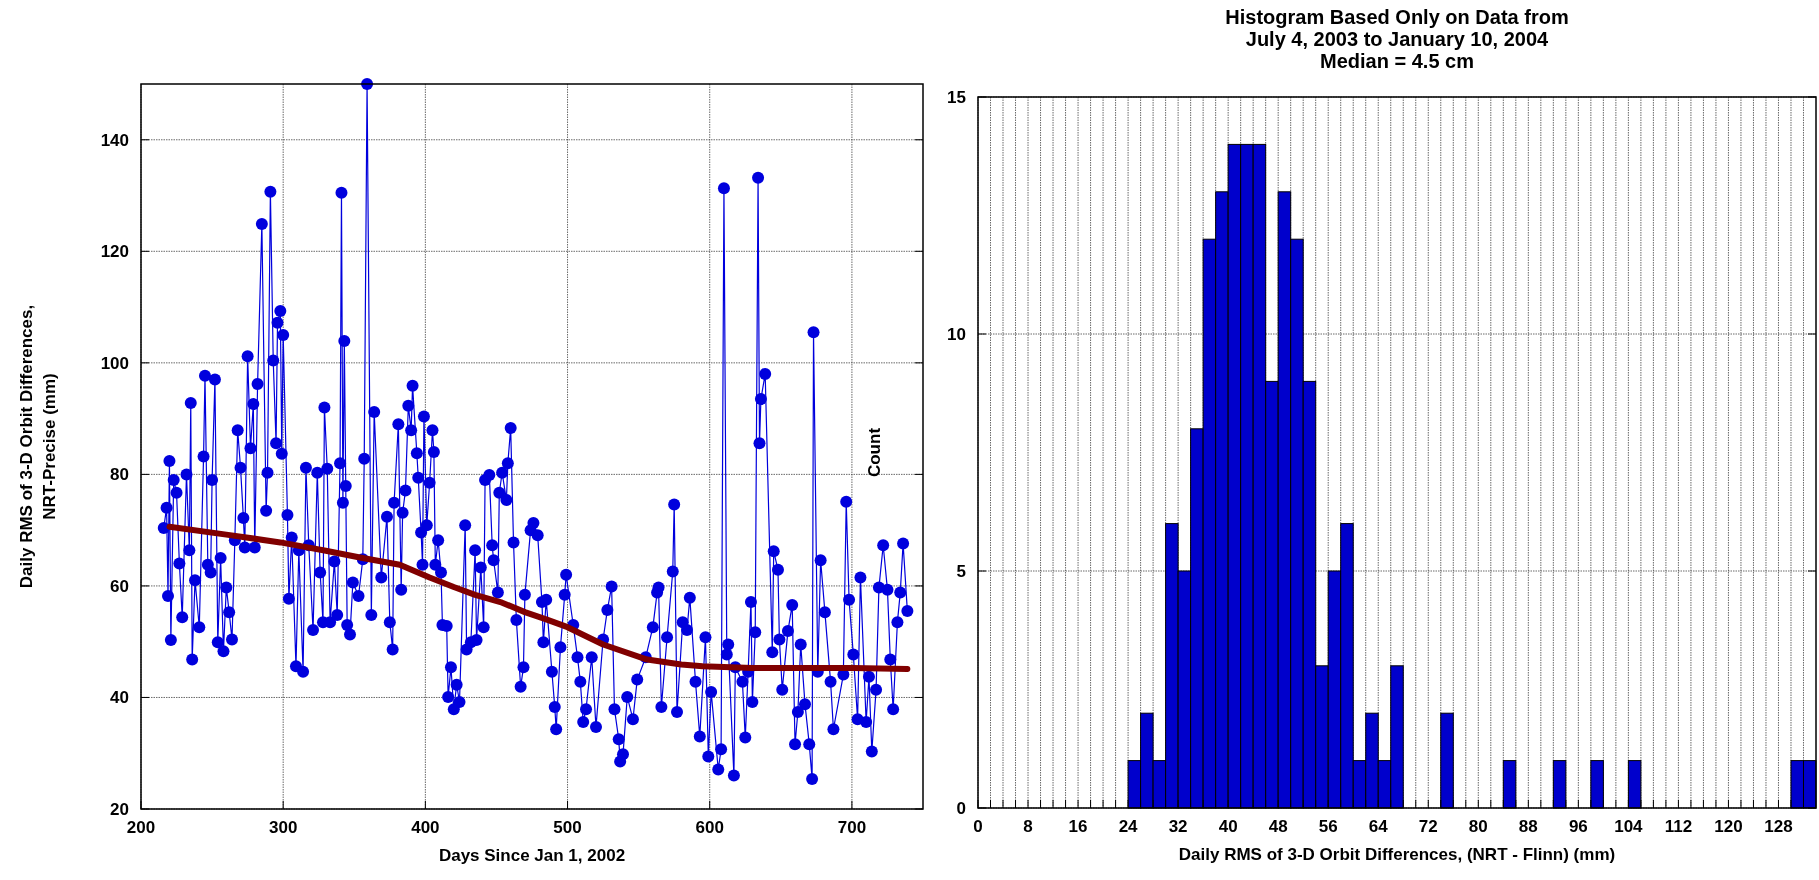  What do you see at coordinates (114, 363) in the screenshot?
I see `y-tick-label: 100` at bounding box center [114, 363].